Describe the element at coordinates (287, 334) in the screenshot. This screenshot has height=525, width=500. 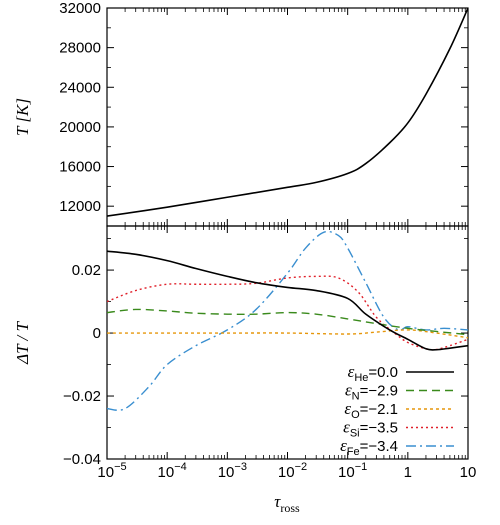
I see `series-line-o` at that location.